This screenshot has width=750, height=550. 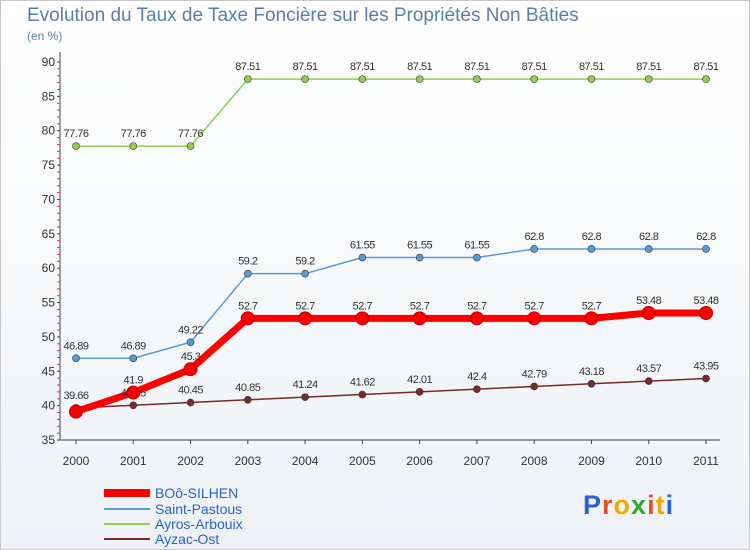 What do you see at coordinates (133, 393) in the screenshot?
I see `data-label: 40.05` at bounding box center [133, 393].